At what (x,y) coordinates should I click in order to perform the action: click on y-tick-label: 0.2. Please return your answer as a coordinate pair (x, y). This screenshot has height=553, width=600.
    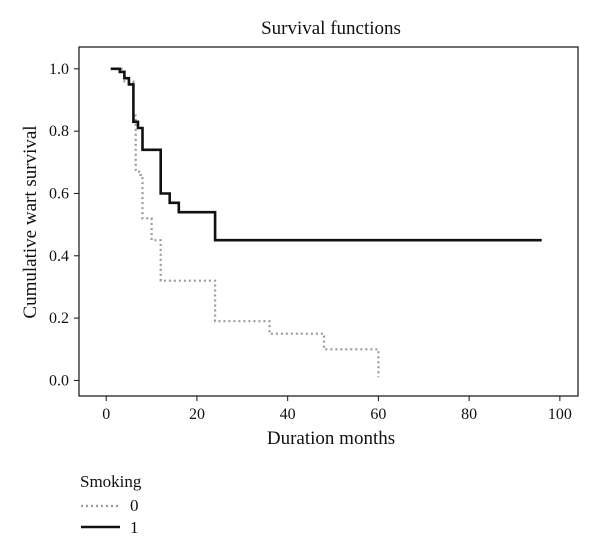
    Looking at the image, I should click on (59, 318).